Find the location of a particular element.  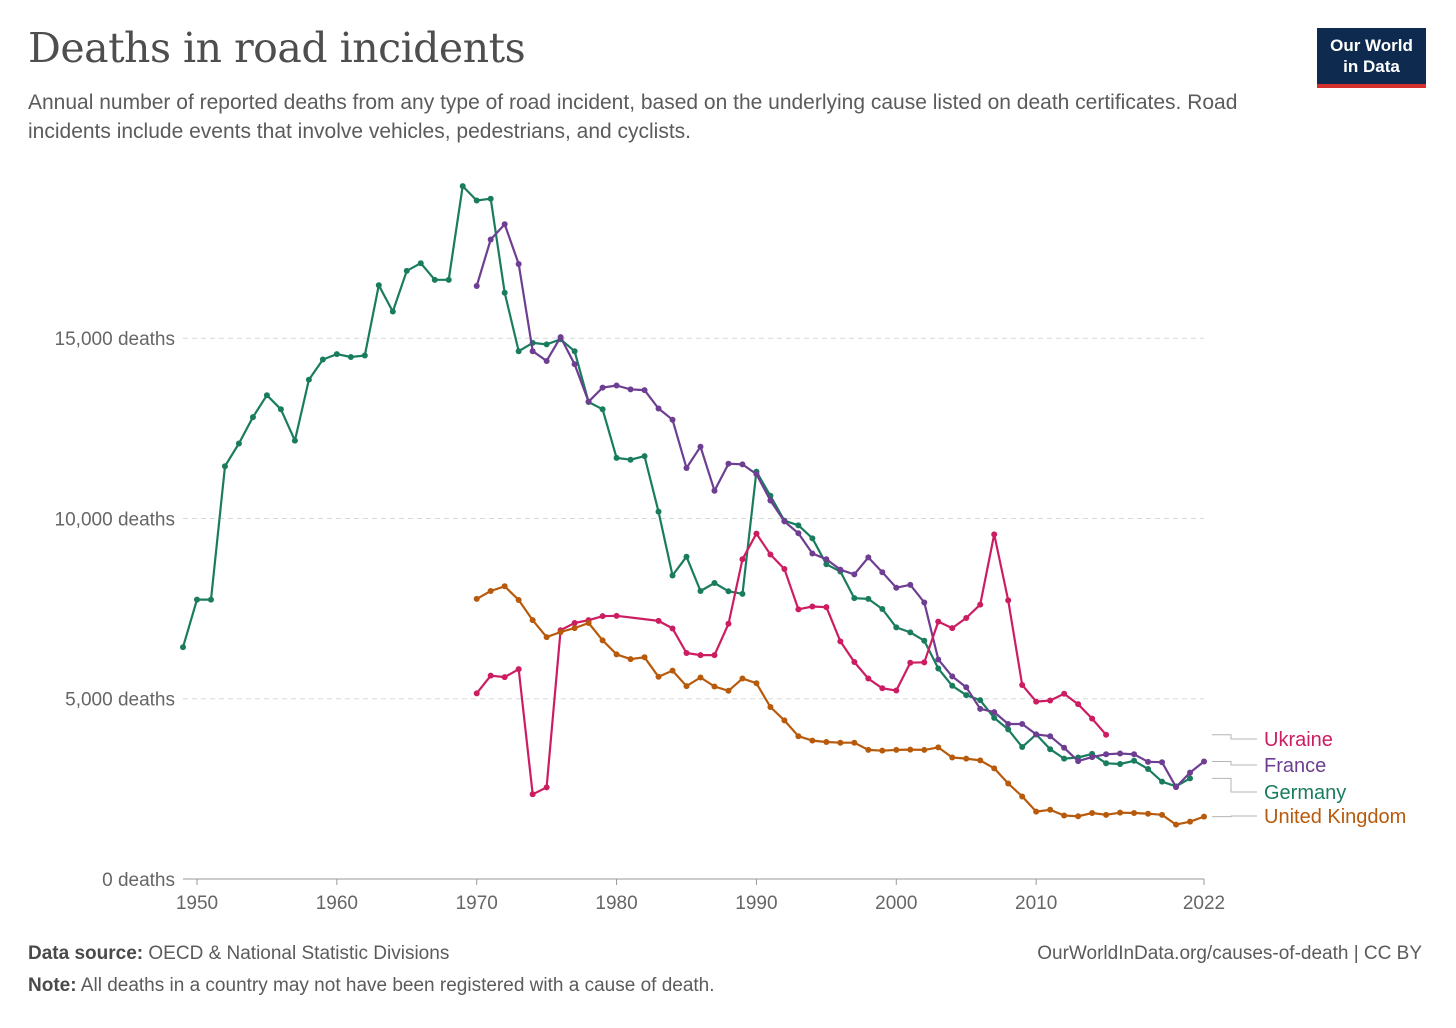

series-label-ukraine: Ukraine is located at coordinates (1298, 740).